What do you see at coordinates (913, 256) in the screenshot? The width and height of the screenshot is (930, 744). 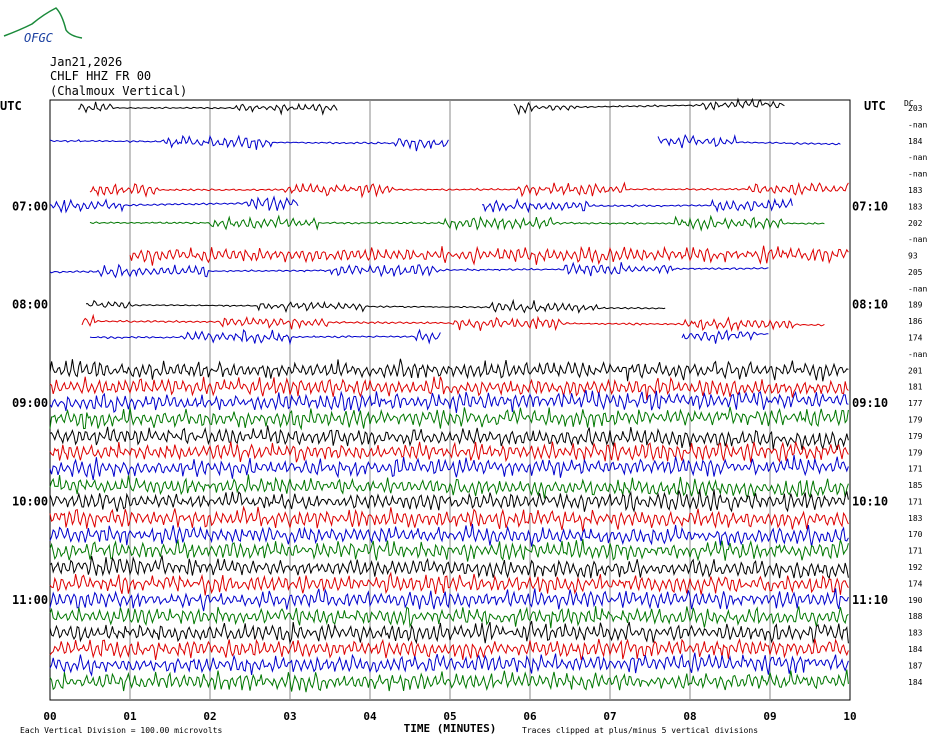 I see `dc-value: 93` at bounding box center [913, 256].